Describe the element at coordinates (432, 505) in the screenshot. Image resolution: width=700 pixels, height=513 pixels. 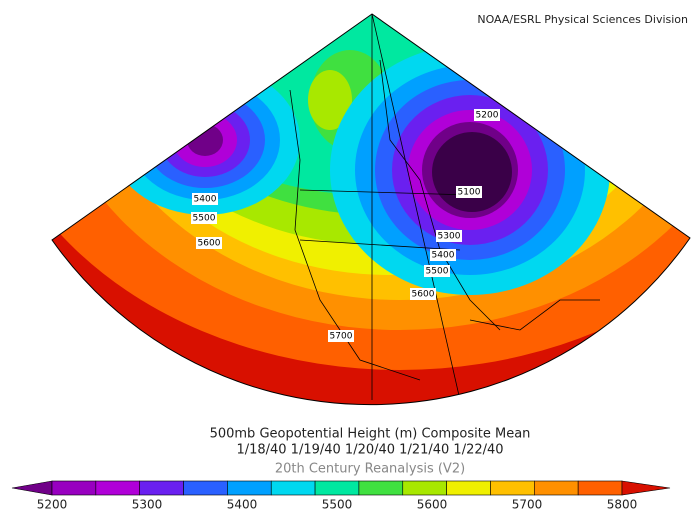
I see `colorbar-tick-label: 5600` at that location.